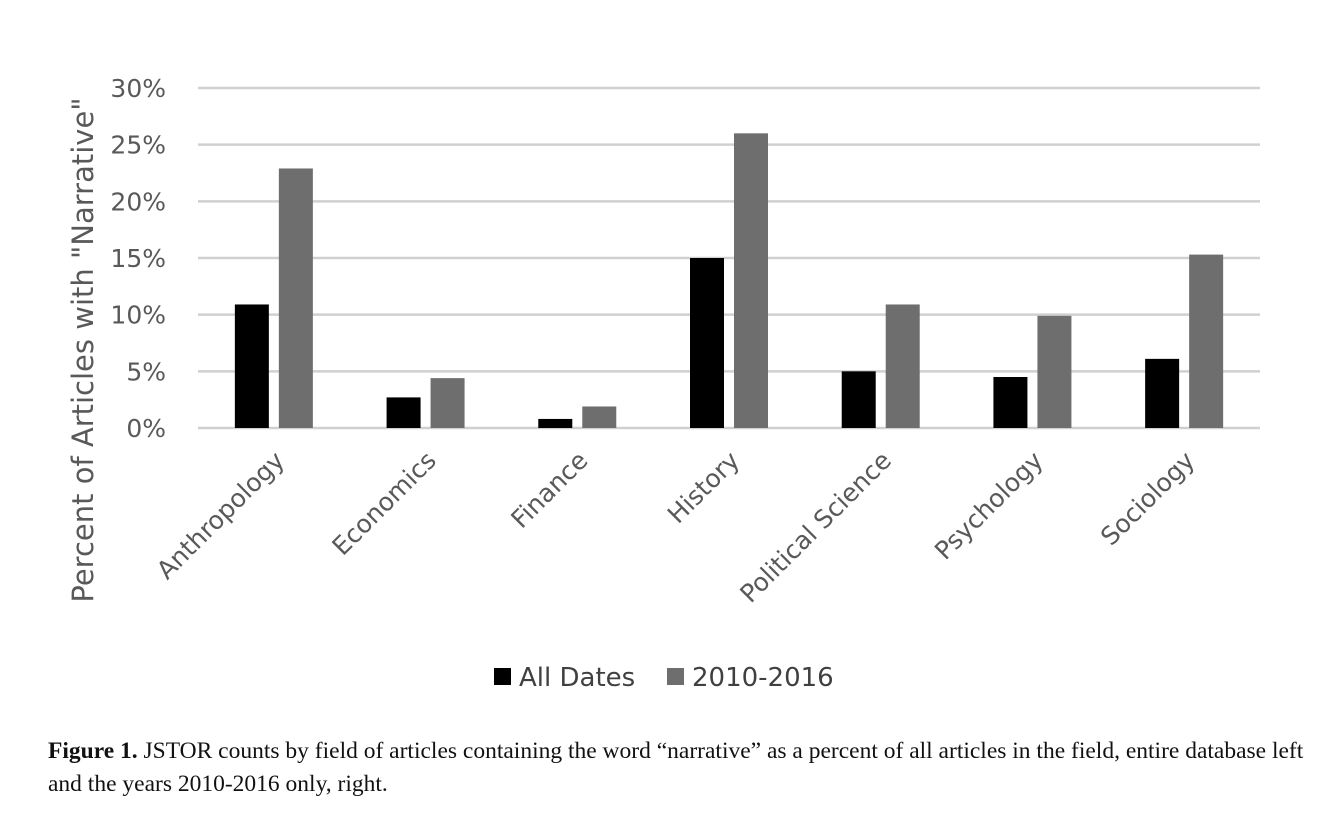 The width and height of the screenshot is (1342, 822). What do you see at coordinates (384, 503) in the screenshot?
I see `category-label: Economics` at bounding box center [384, 503].